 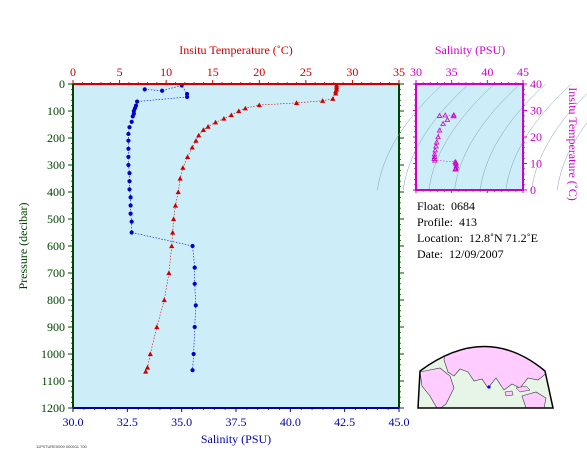 I want to click on pressure-tick-label: 700, so click(x=56, y=273).